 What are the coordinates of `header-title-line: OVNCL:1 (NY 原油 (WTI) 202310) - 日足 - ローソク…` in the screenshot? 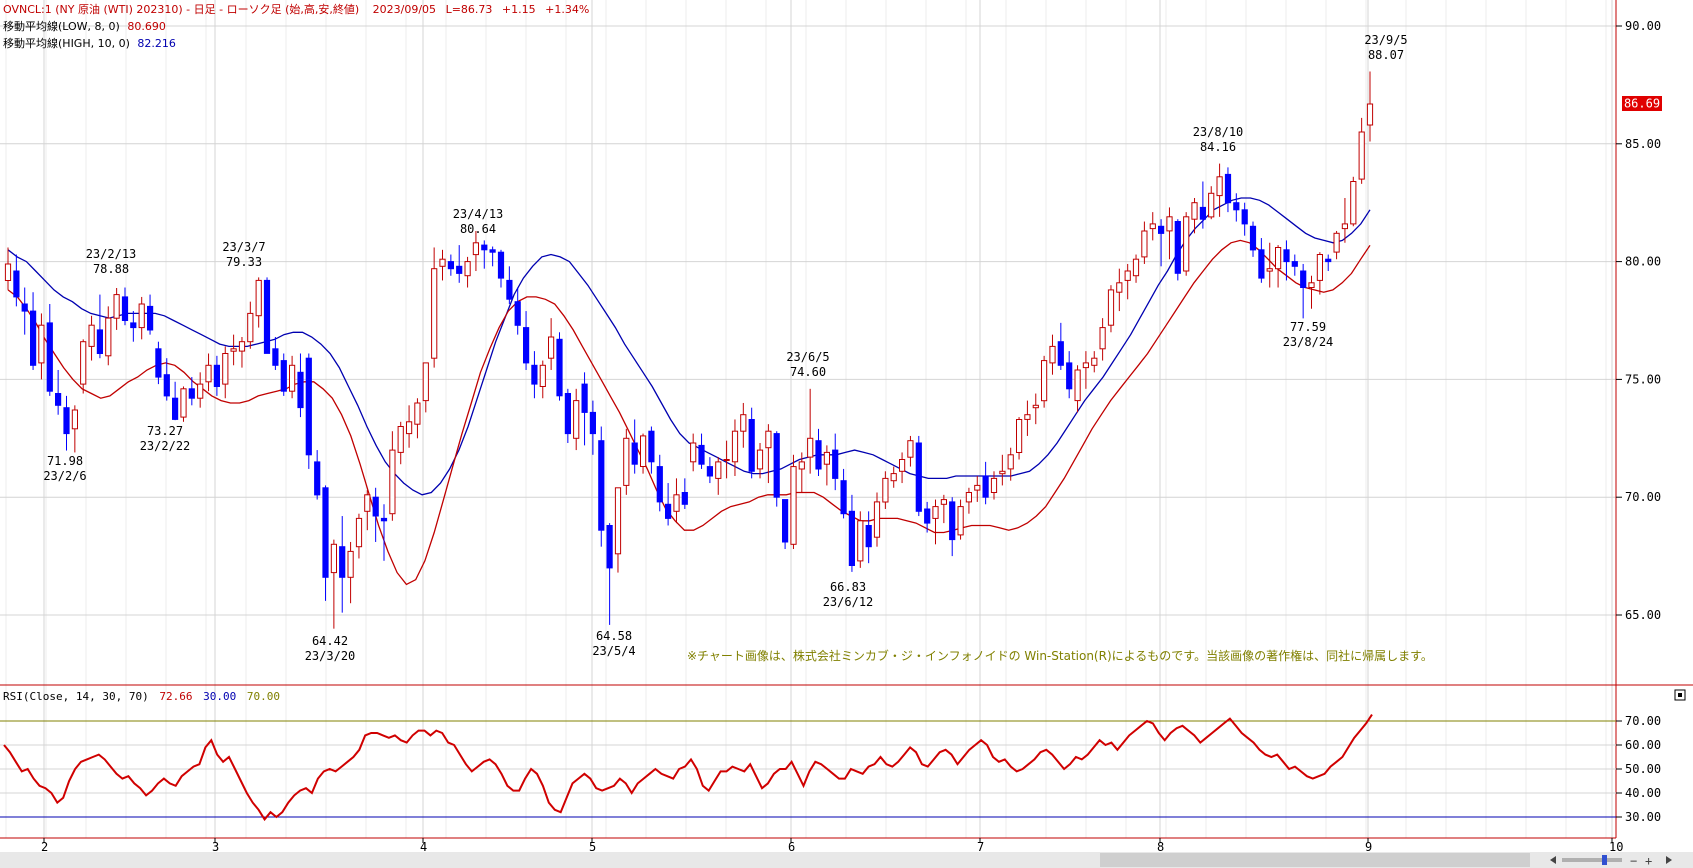 It's located at (181, 9).